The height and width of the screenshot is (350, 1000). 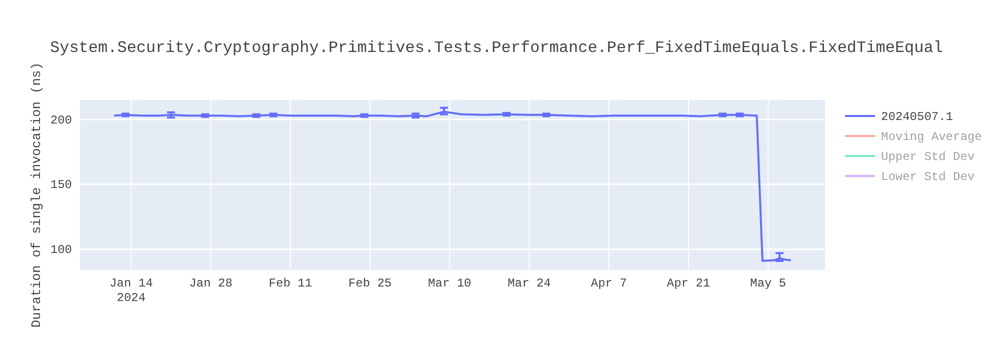 What do you see at coordinates (290, 283) in the screenshot?
I see `x-tick-label: Feb 11` at bounding box center [290, 283].